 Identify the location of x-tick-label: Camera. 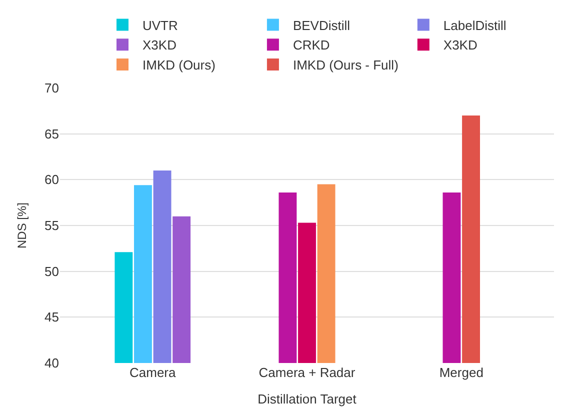
(153, 372).